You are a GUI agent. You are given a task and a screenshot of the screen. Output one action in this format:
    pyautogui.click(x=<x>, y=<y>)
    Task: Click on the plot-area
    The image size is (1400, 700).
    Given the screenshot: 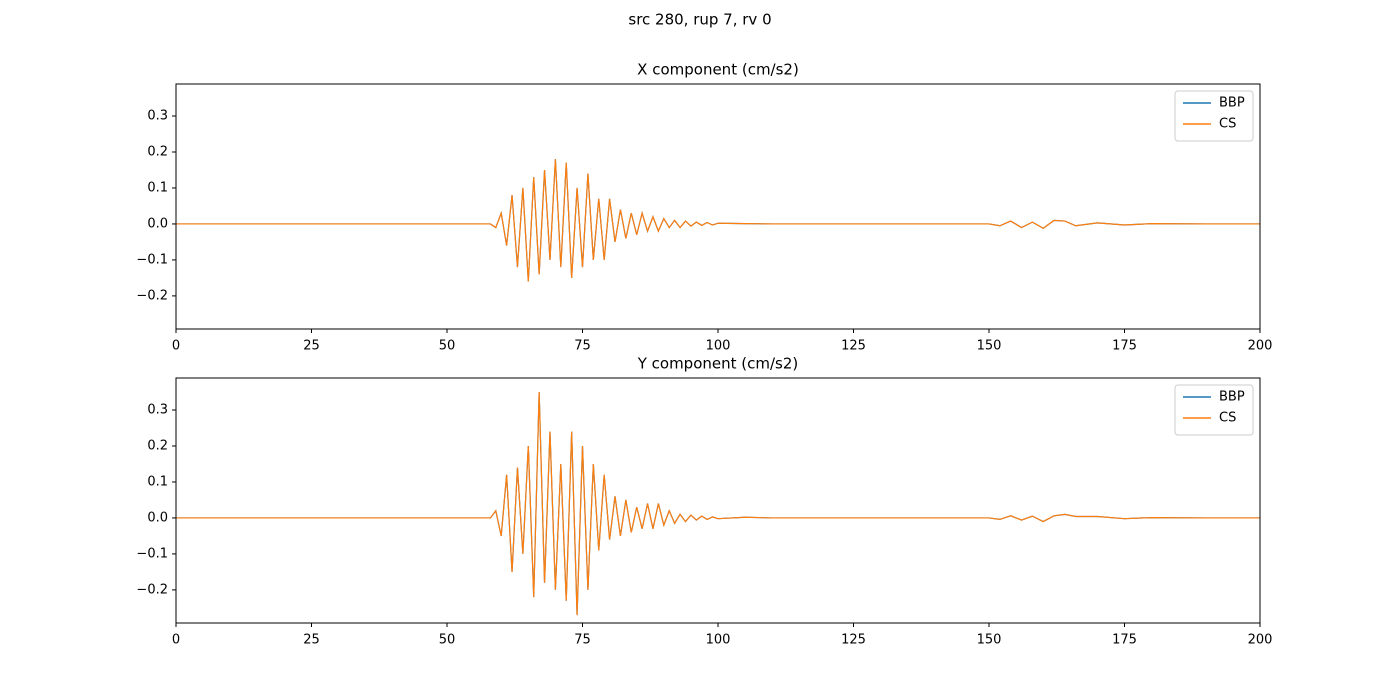 What is the action you would take?
    pyautogui.click(x=718, y=220)
    